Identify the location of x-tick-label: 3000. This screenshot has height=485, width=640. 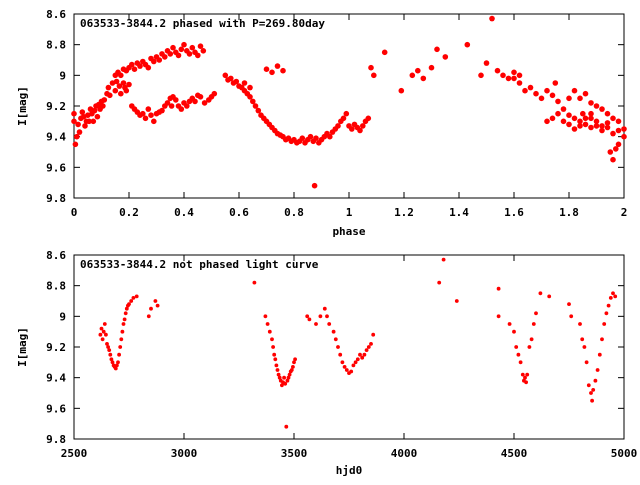
(184, 453).